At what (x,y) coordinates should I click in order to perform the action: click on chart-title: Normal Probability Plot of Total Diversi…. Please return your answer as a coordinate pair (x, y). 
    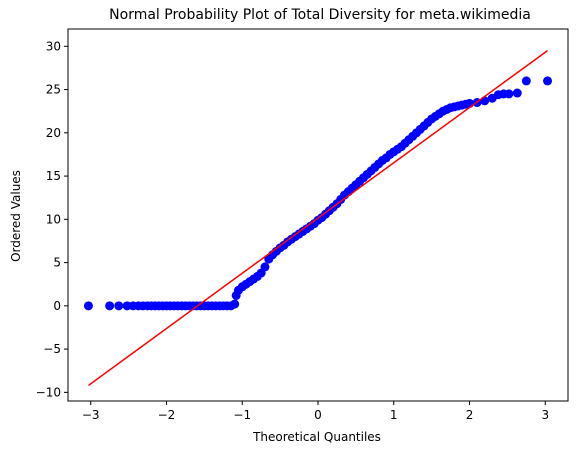
    Looking at the image, I should click on (320, 15).